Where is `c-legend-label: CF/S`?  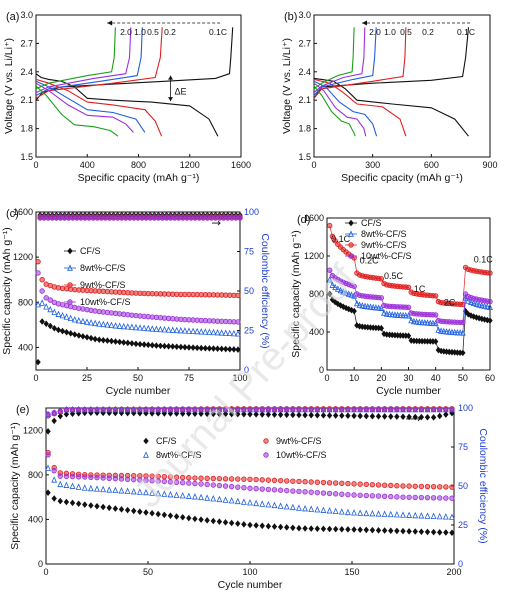 c-legend-label: CF/S is located at coordinates (90, 251).